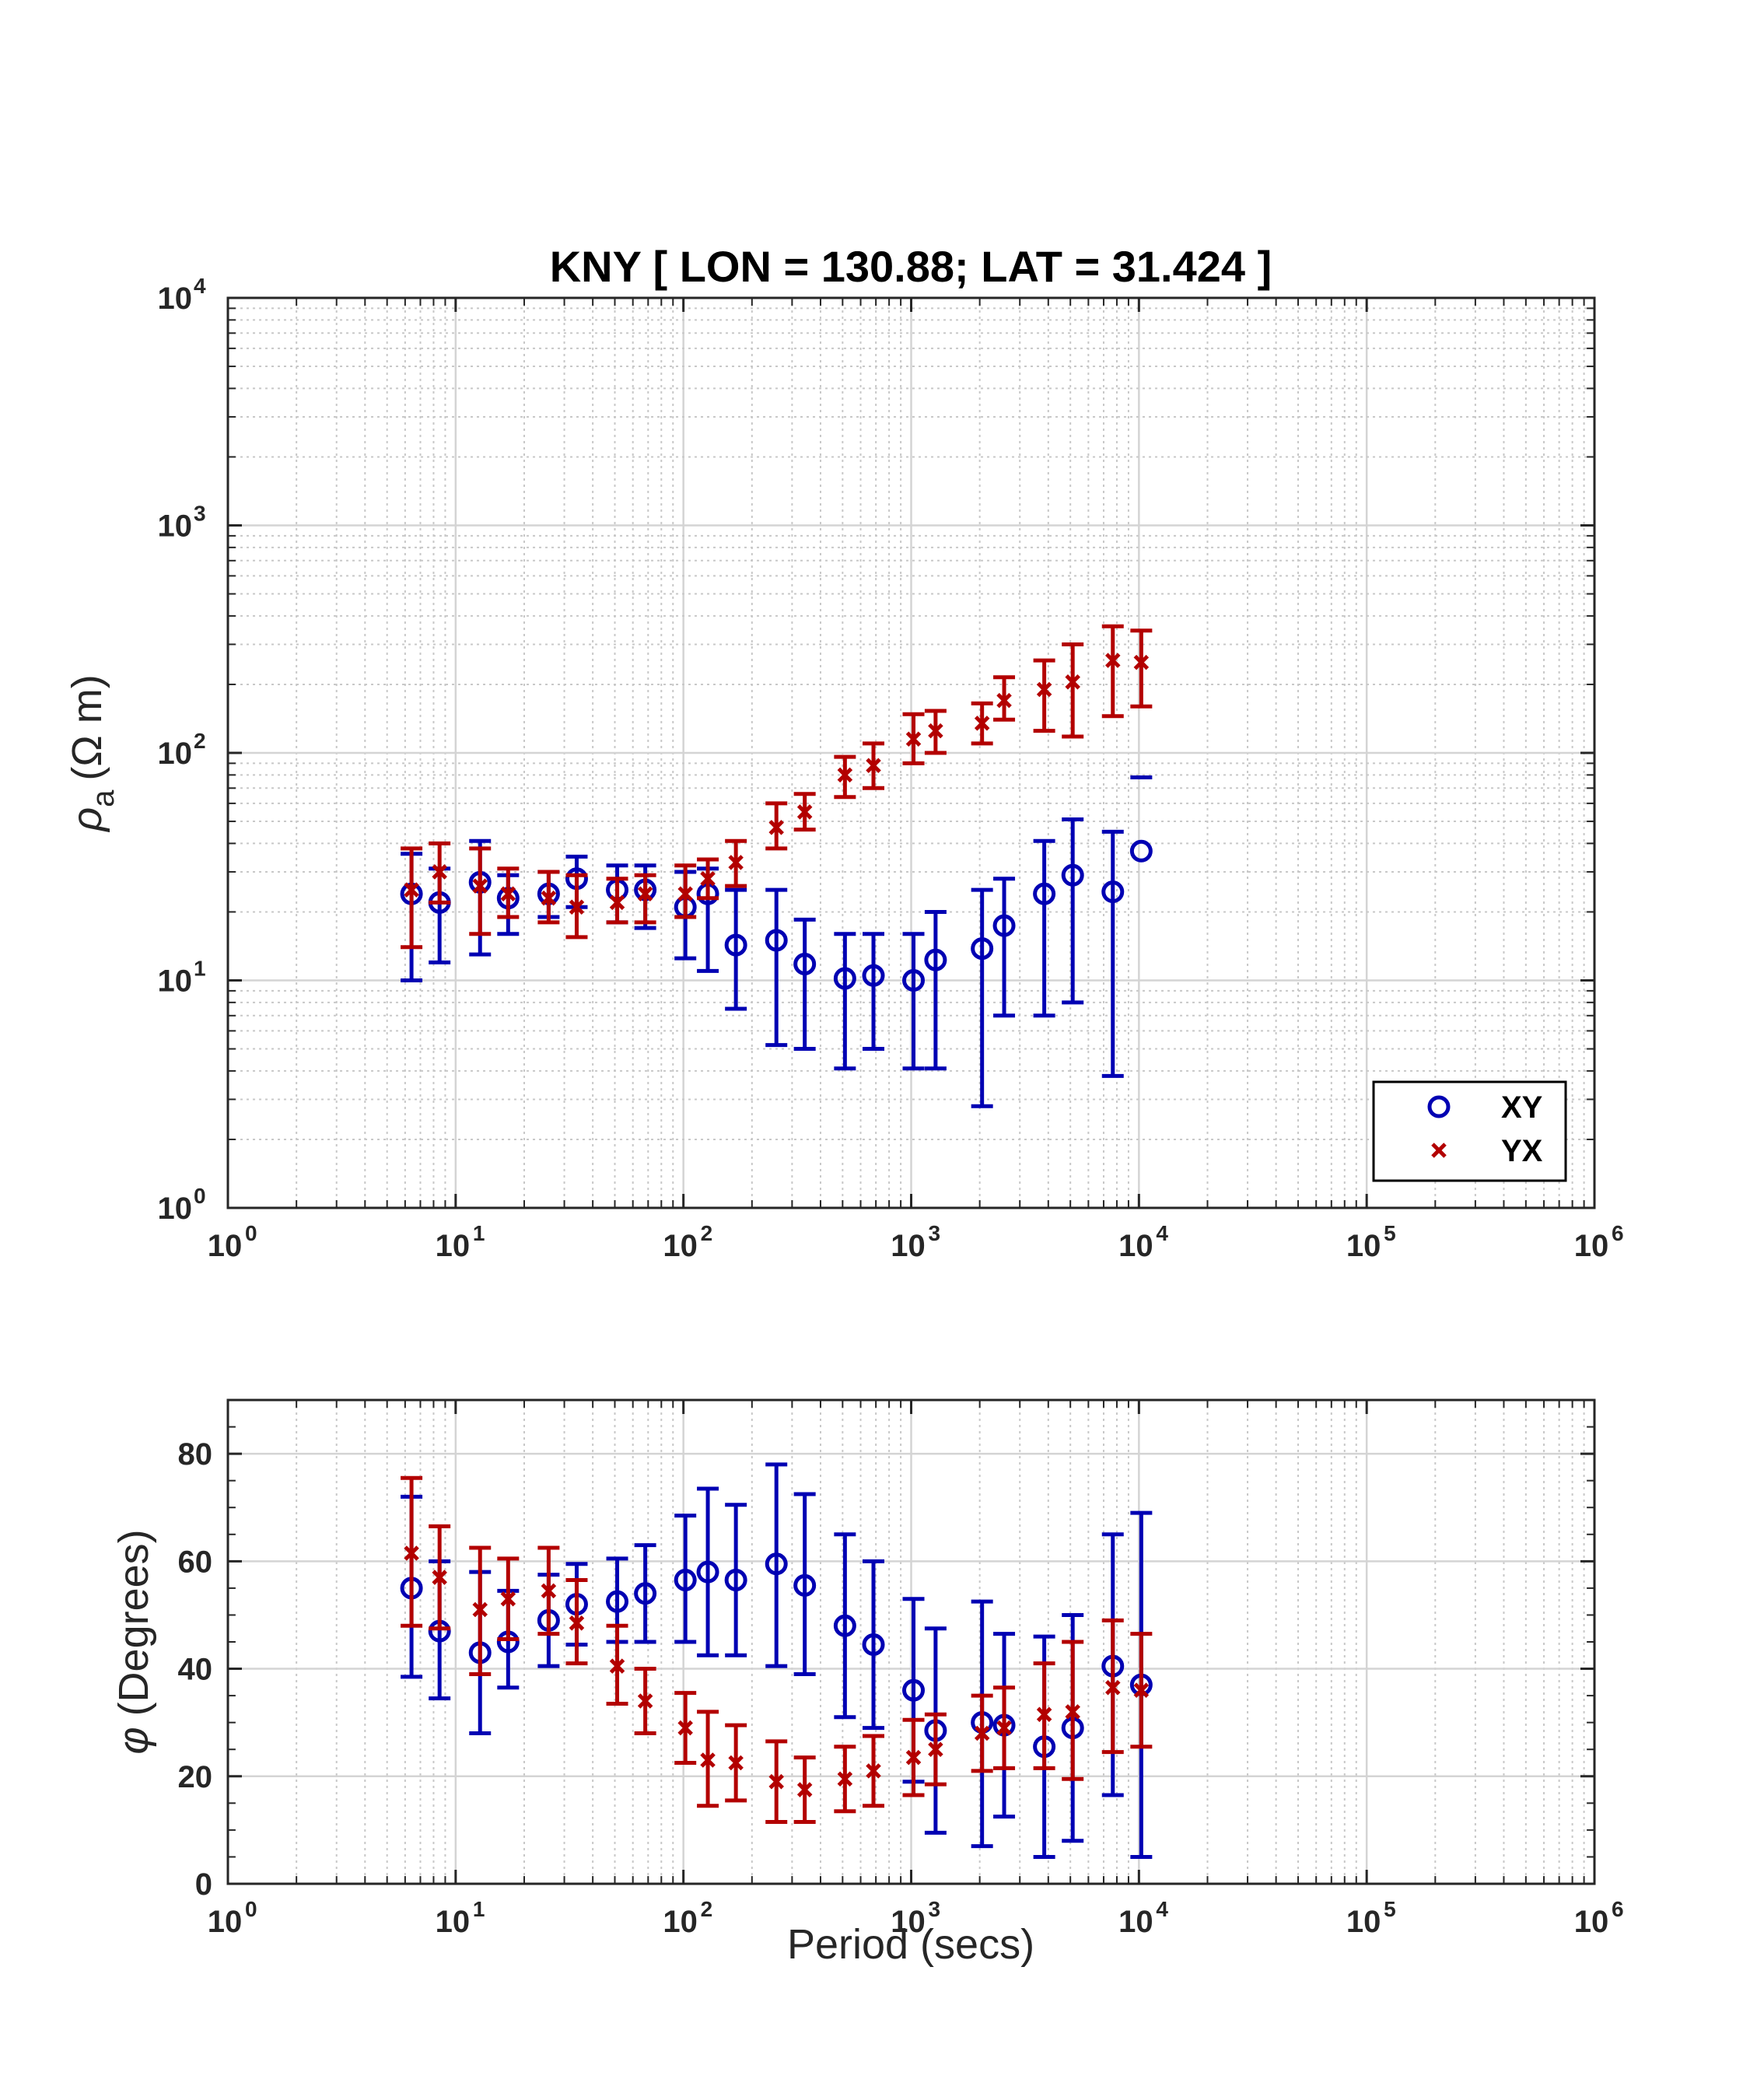 This screenshot has height=2100, width=1750. What do you see at coordinates (196, 1670) in the screenshot?
I see `phase-y-tick-label: 40` at bounding box center [196, 1670].